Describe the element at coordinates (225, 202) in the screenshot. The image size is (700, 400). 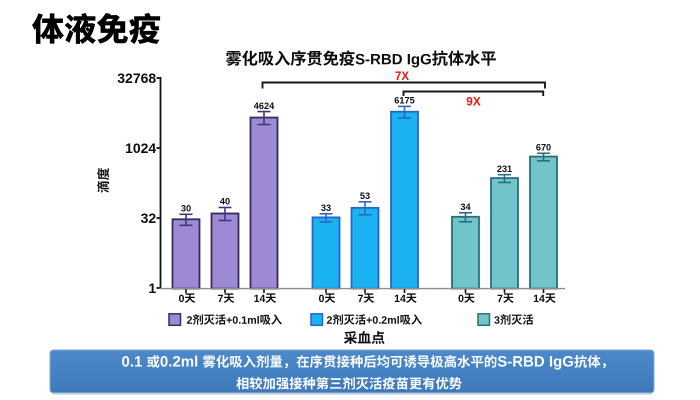
I see `svg-text: 40` at that location.